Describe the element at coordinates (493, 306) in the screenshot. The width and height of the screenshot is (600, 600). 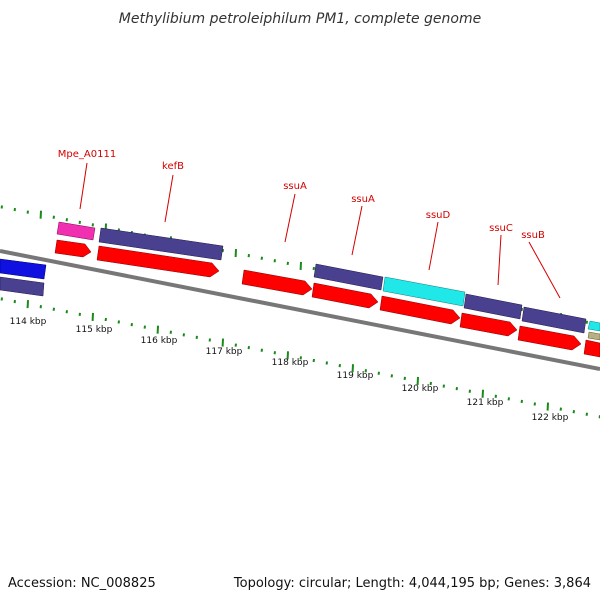
I see `gene-bar-purple-ssuc` at that location.